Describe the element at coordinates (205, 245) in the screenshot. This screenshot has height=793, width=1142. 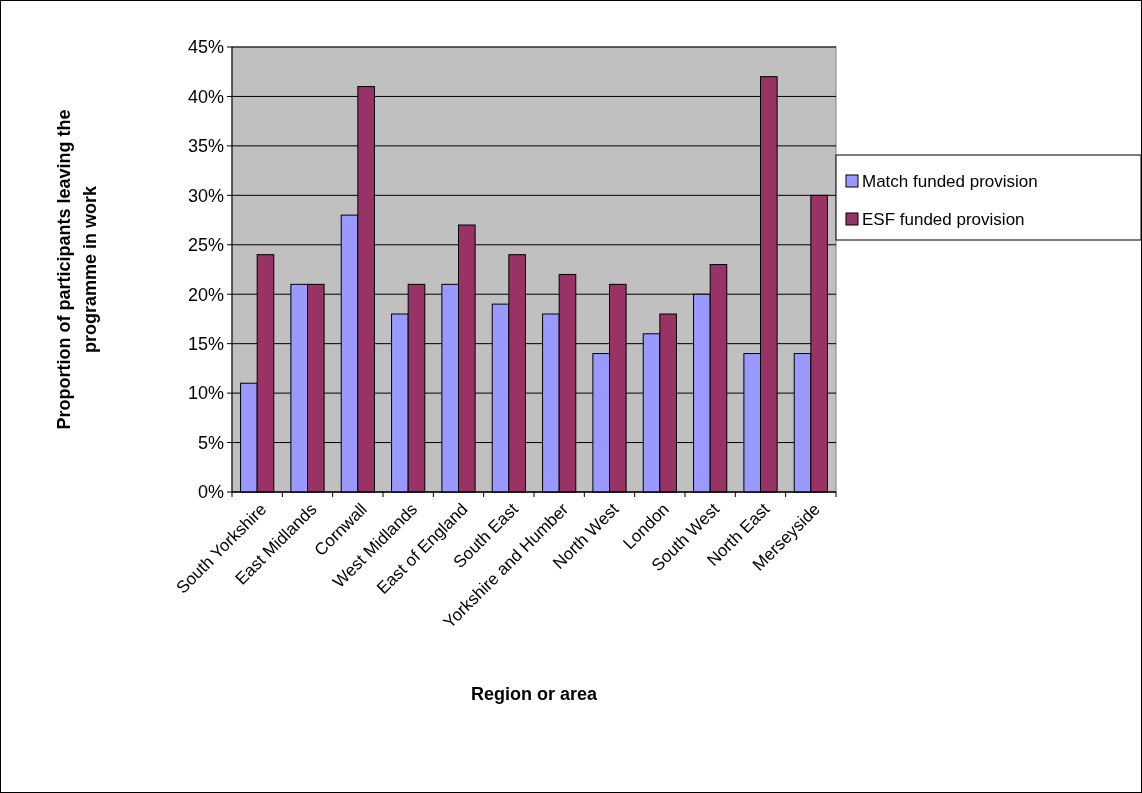
I see `y-tick-label: 25%` at that location.